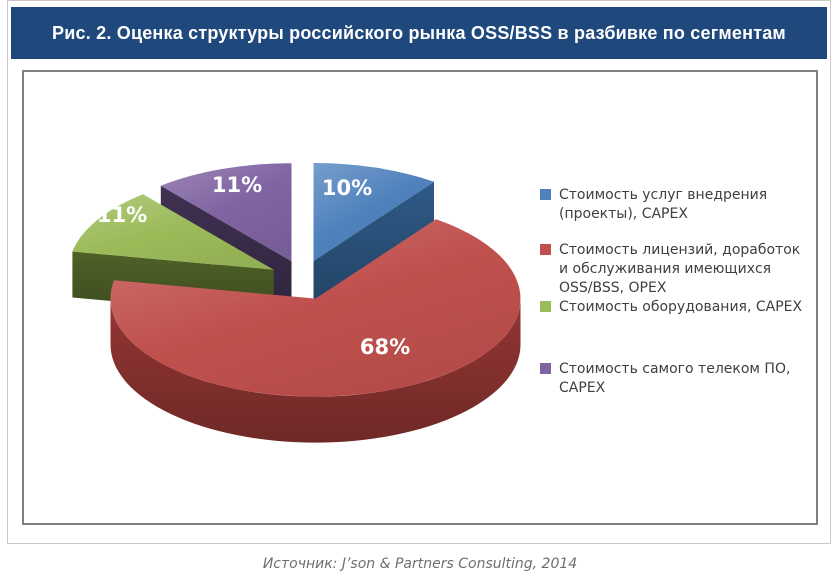 The width and height of the screenshot is (840, 586). I want to click on legend-label: Стоимость оборудования, CAPEX, so click(681, 307).